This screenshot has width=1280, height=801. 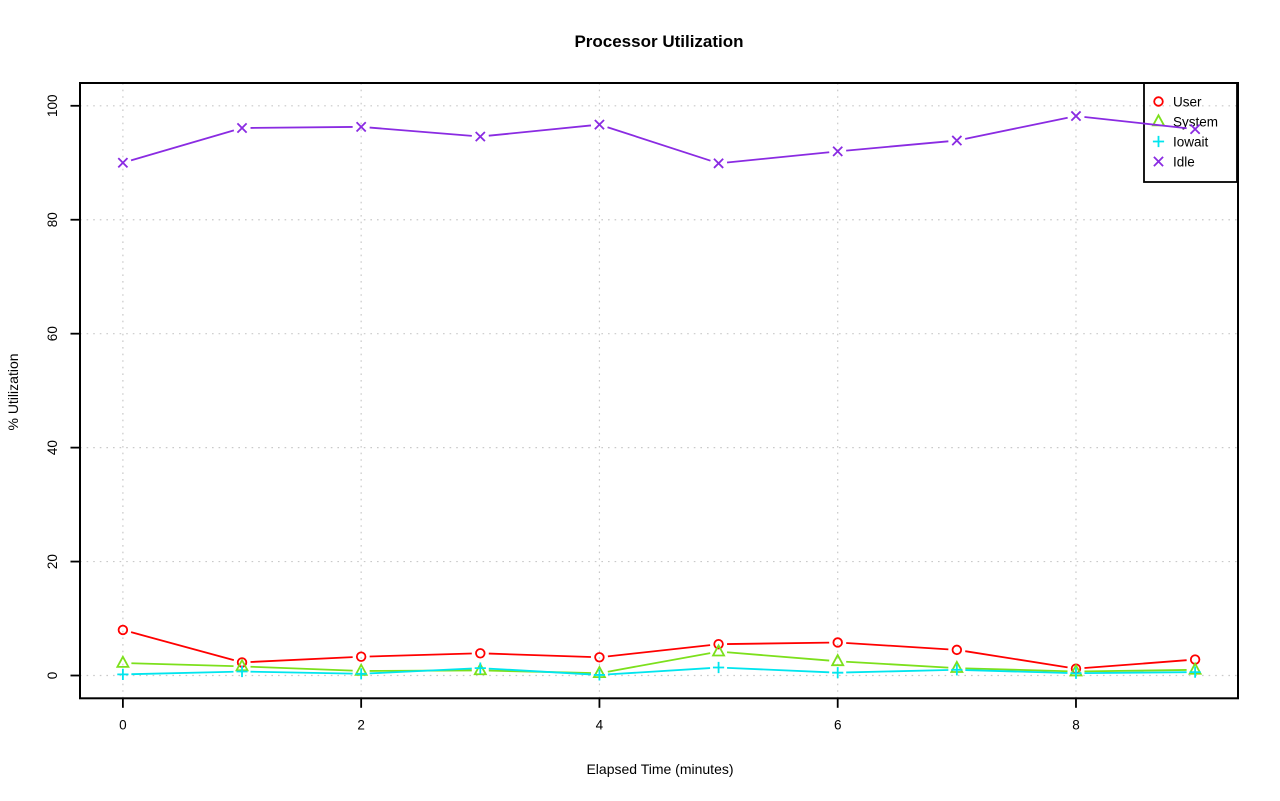 I want to click on y-axis-label: % Utilization, so click(x=13, y=391).